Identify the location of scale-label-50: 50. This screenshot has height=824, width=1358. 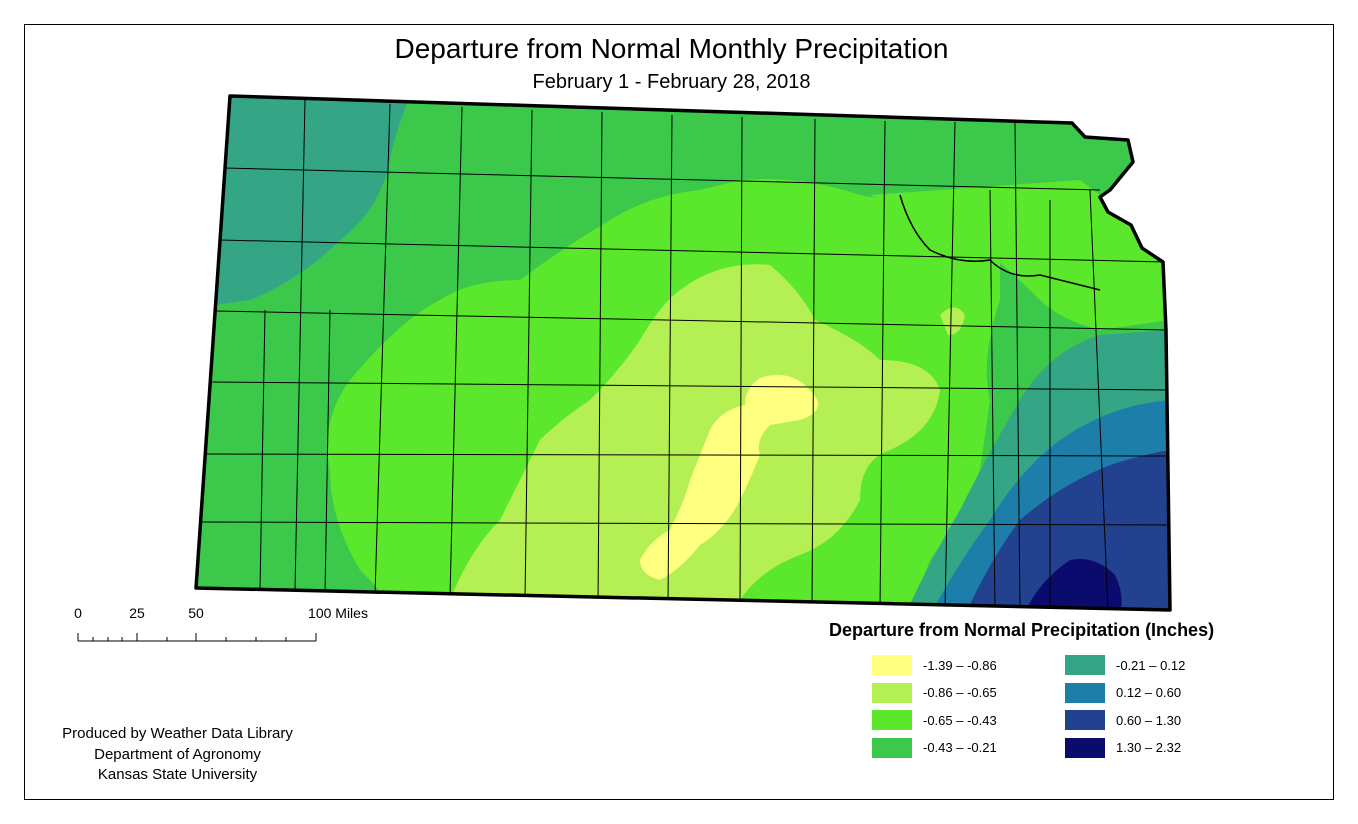
(196, 613).